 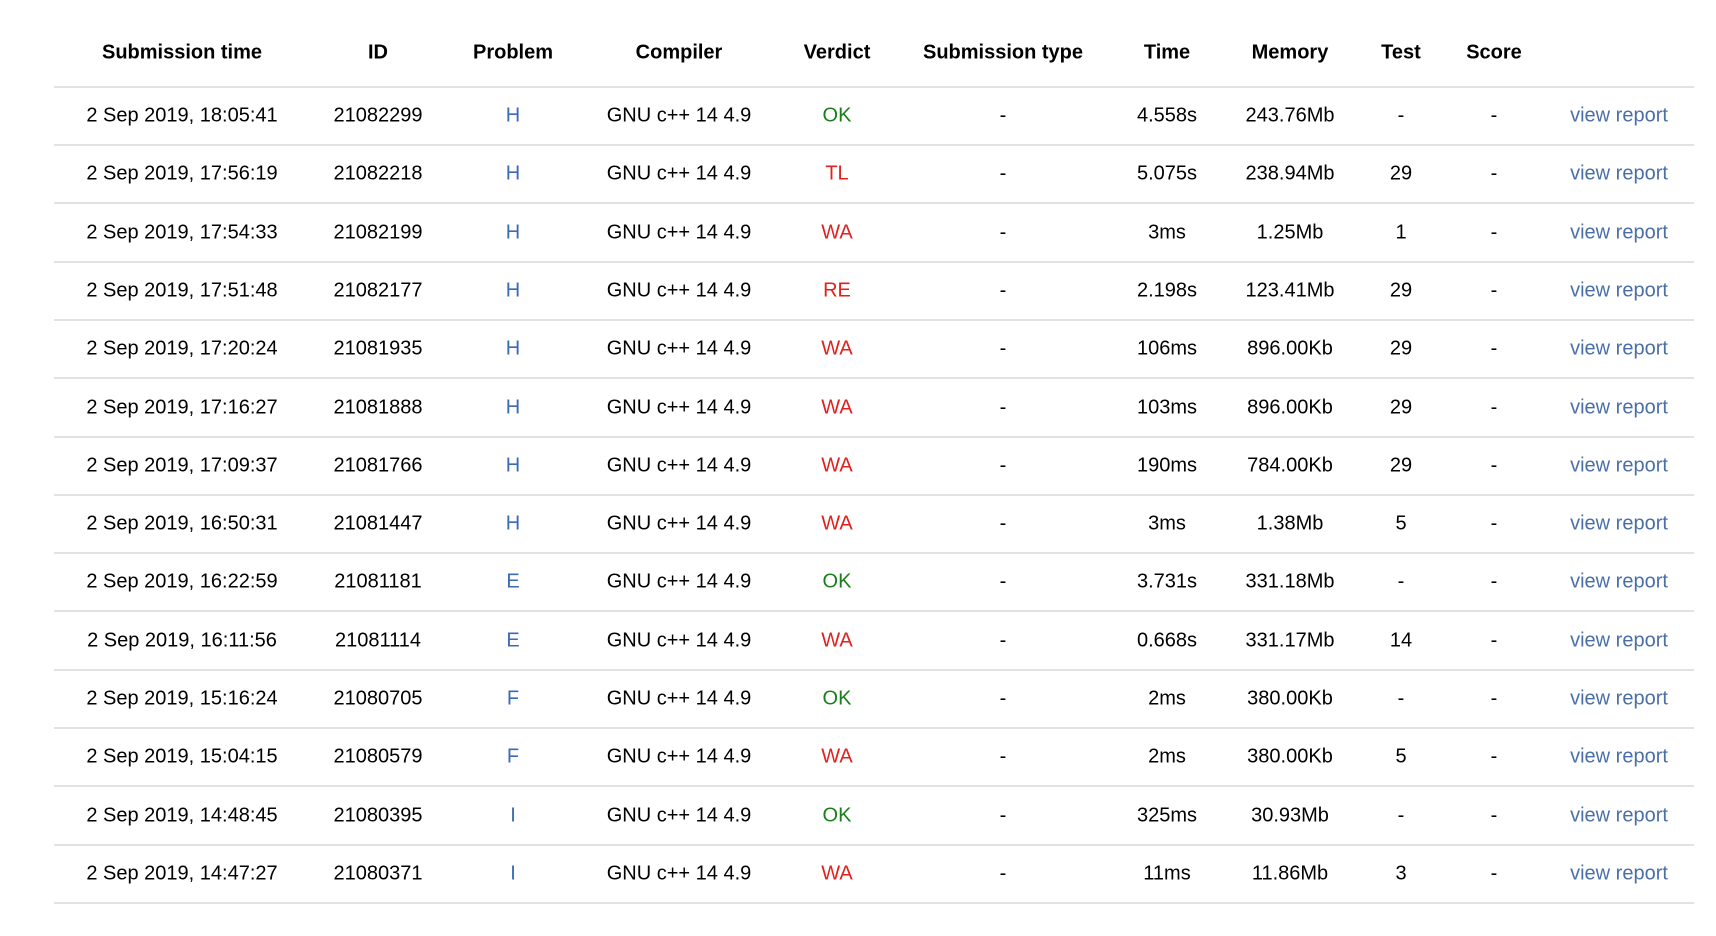 What do you see at coordinates (513, 52) in the screenshot?
I see `column-header: Problem` at bounding box center [513, 52].